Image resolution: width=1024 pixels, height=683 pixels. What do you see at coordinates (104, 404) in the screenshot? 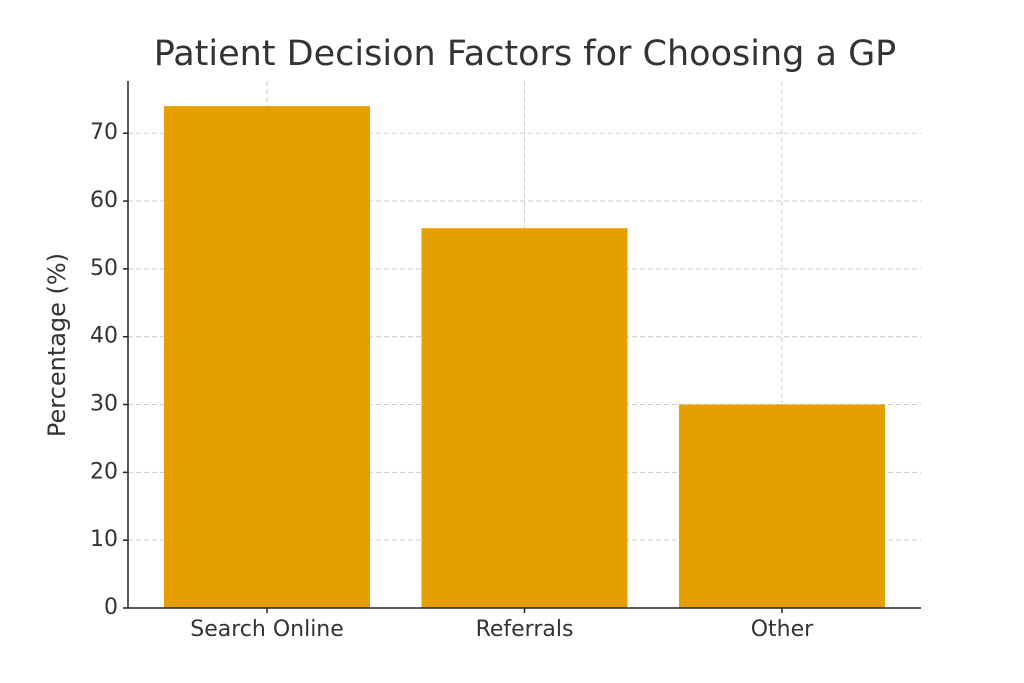
I see `y-tick-label: 30` at bounding box center [104, 404].